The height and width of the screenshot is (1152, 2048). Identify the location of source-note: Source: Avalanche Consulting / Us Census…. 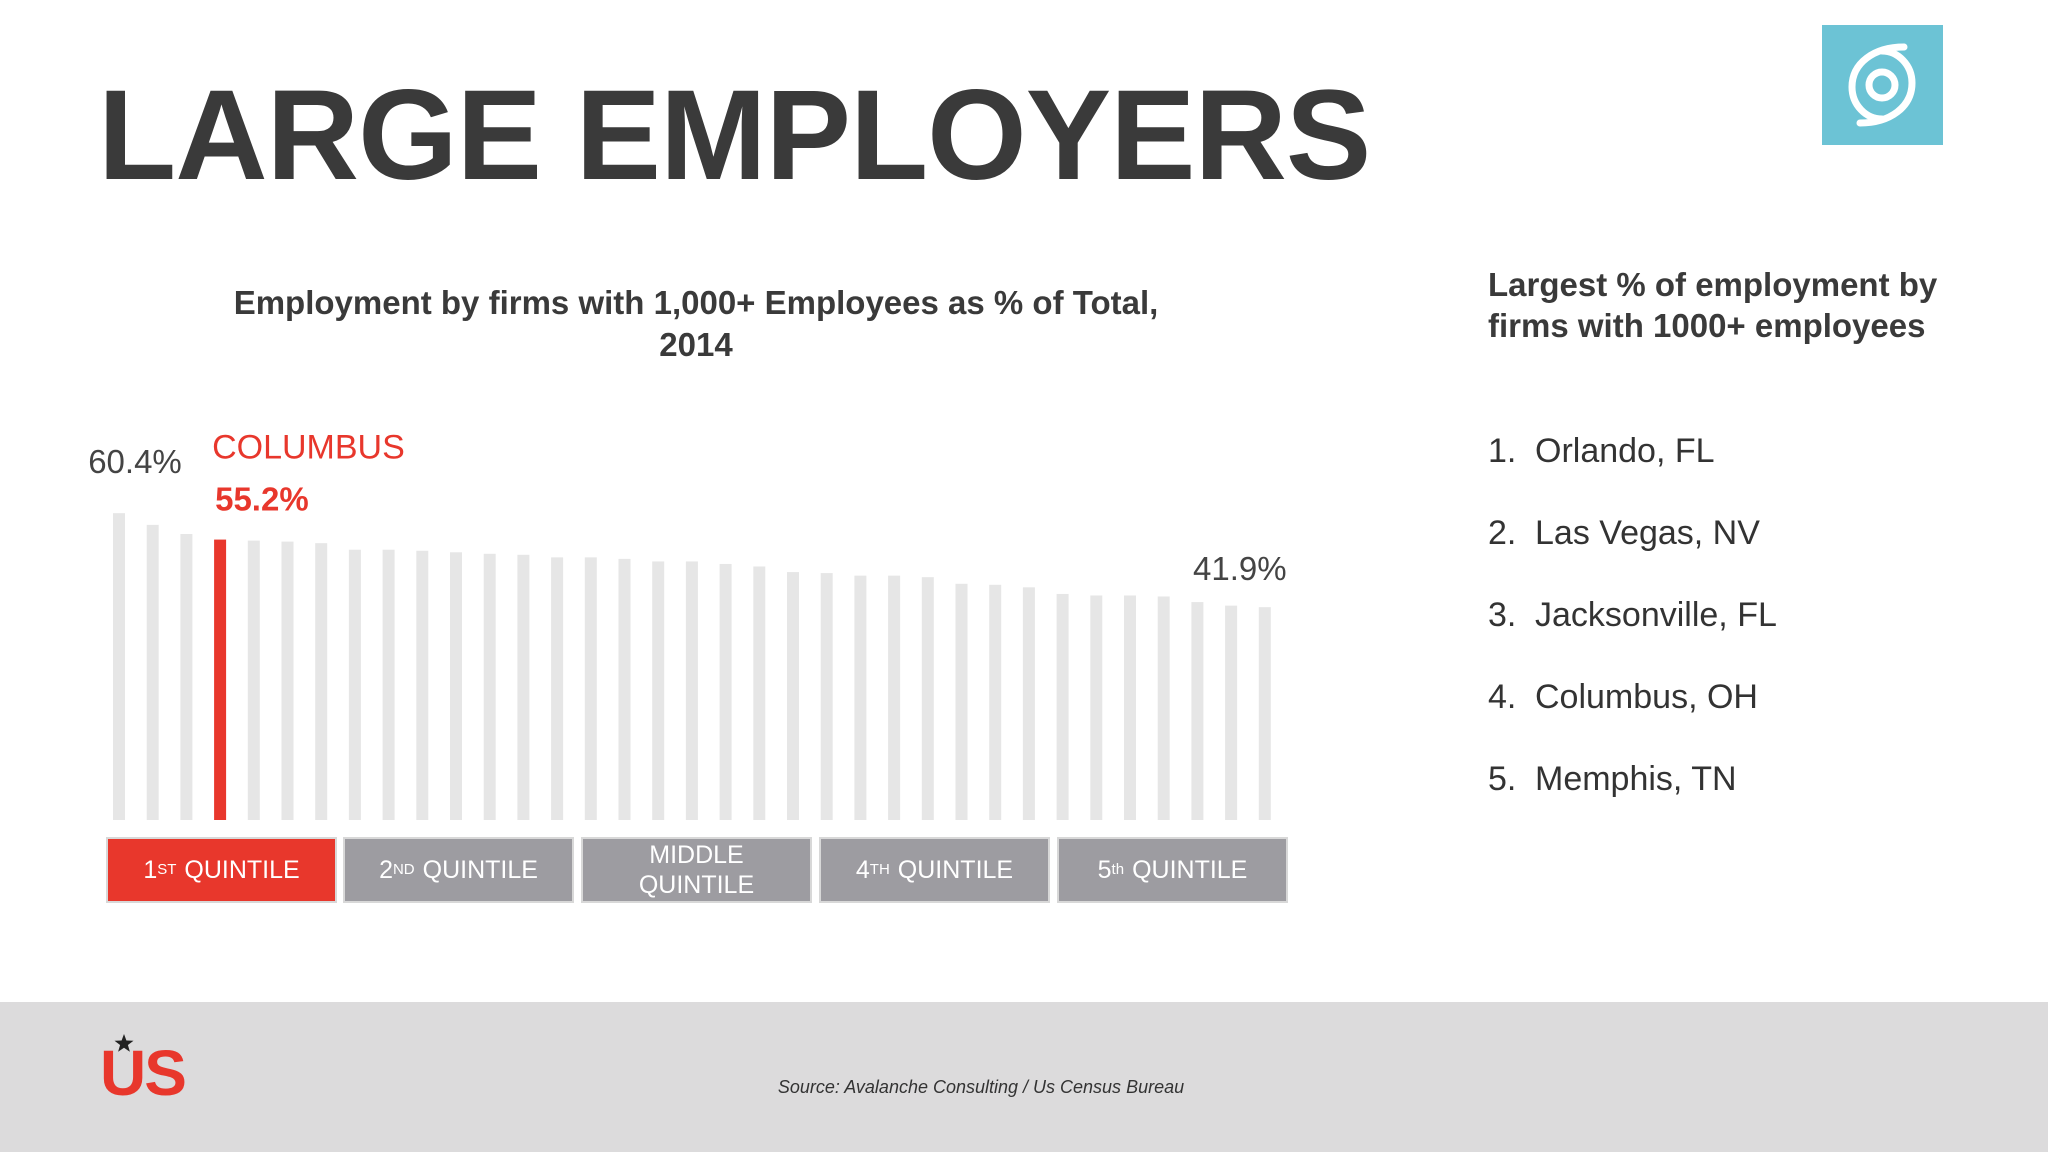
(981, 1087).